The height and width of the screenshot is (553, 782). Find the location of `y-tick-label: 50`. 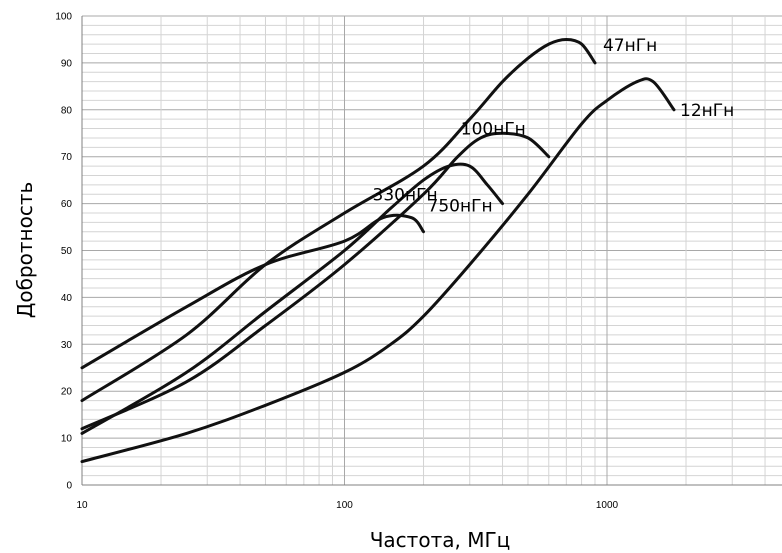

y-tick-label: 50 is located at coordinates (67, 251).